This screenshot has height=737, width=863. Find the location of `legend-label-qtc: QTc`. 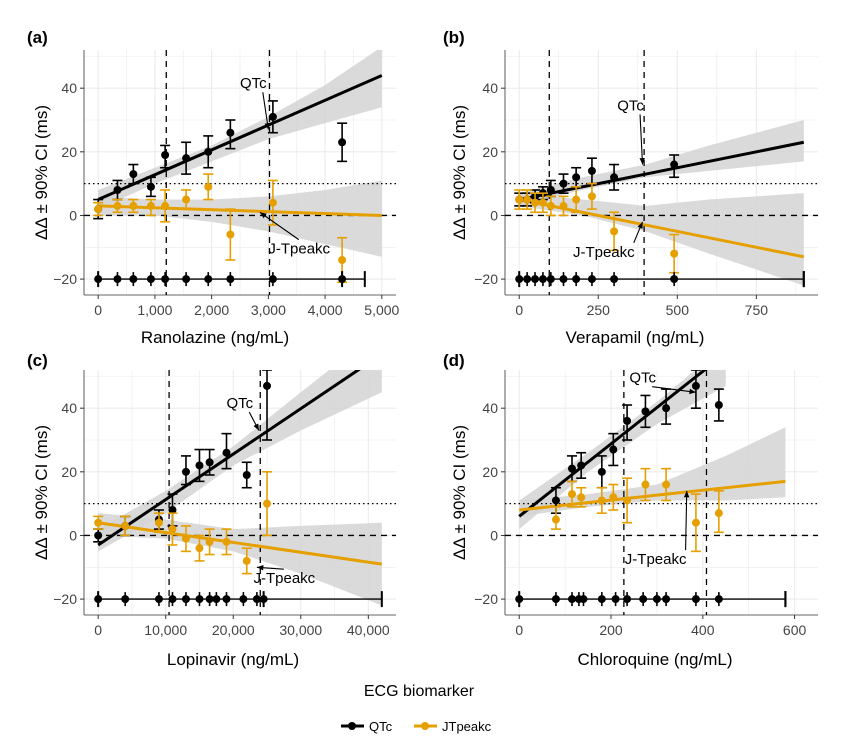

legend-label-qtc: QTc is located at coordinates (381, 726).